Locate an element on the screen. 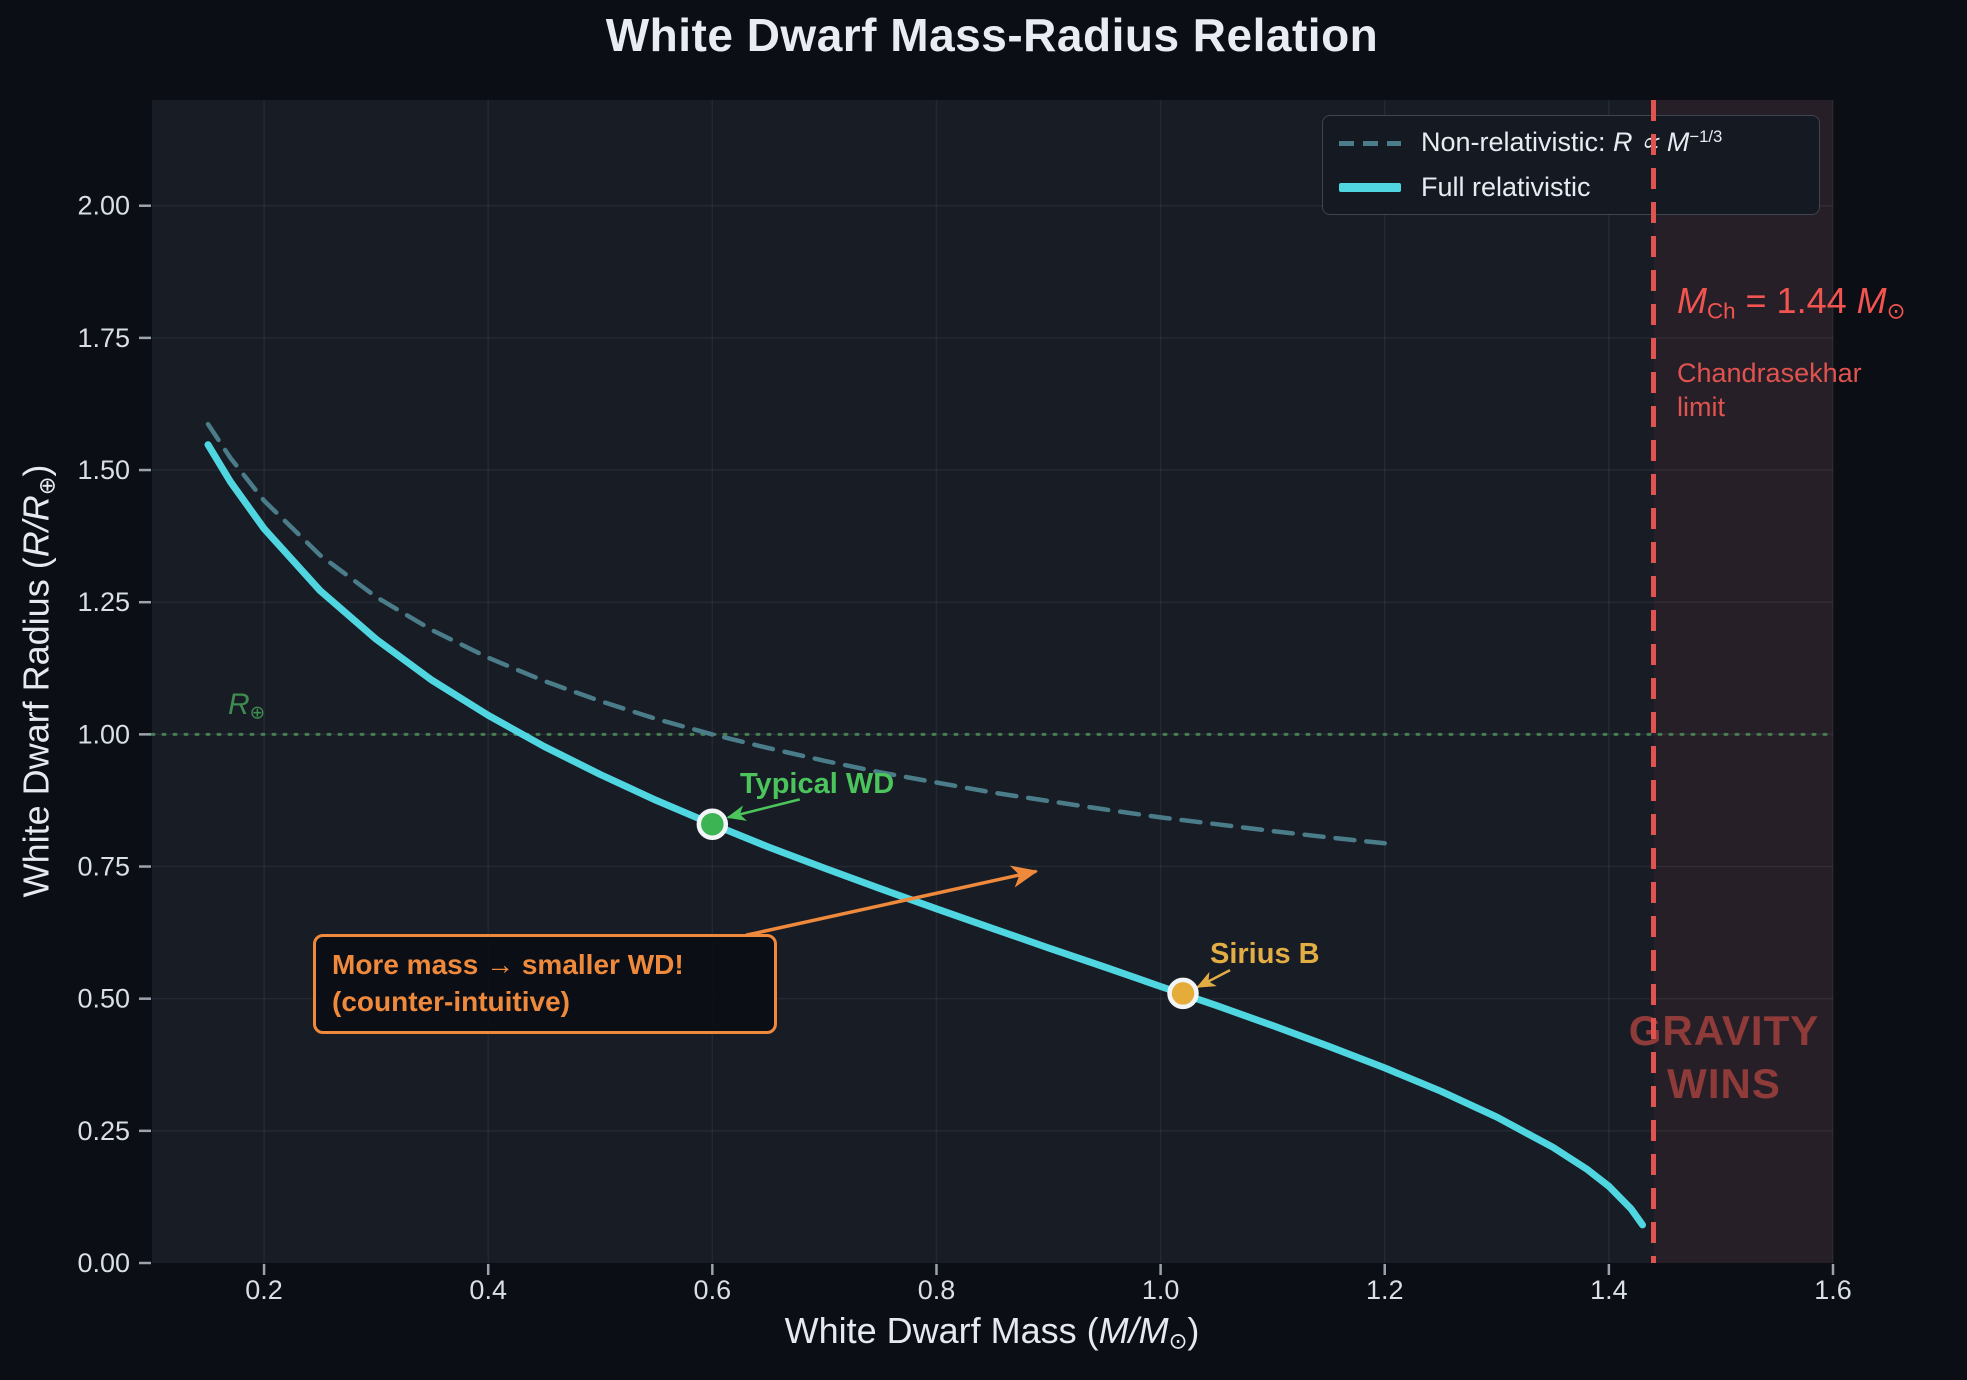 Image resolution: width=1967 pixels, height=1380 pixels. svg-text: 0.6 is located at coordinates (713, 1290).